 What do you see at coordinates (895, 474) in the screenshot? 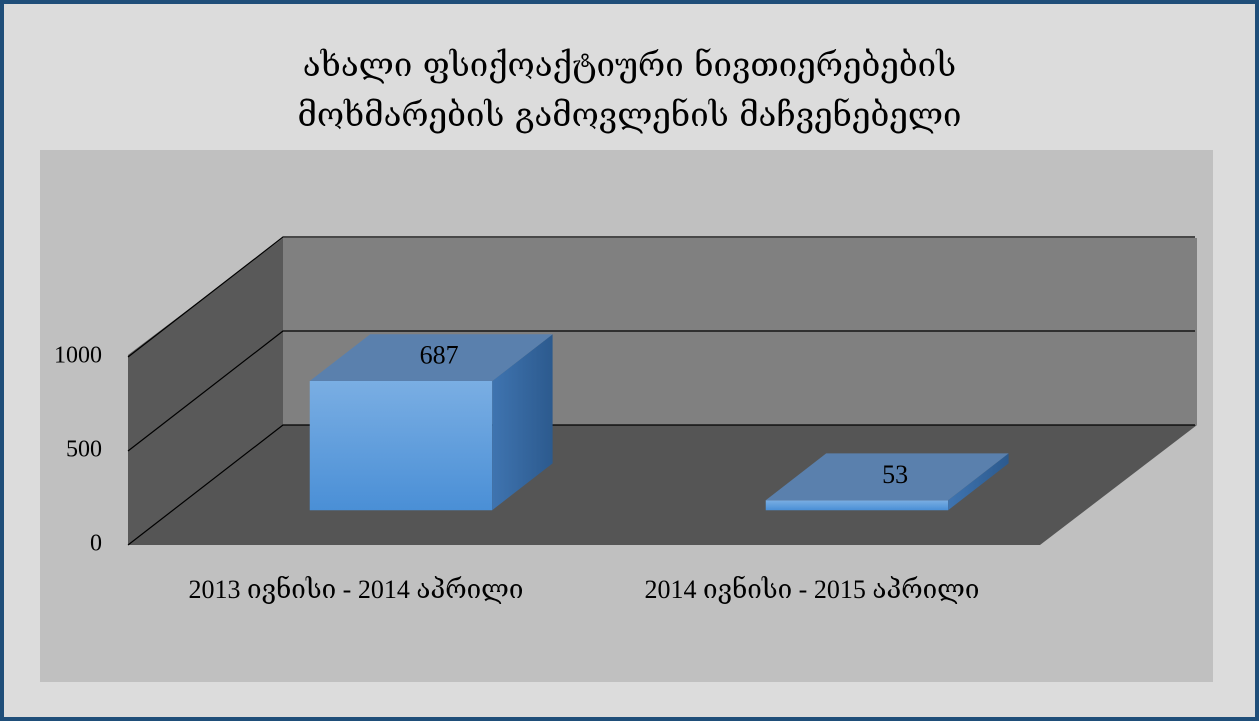
I see `data-label: 53` at bounding box center [895, 474].